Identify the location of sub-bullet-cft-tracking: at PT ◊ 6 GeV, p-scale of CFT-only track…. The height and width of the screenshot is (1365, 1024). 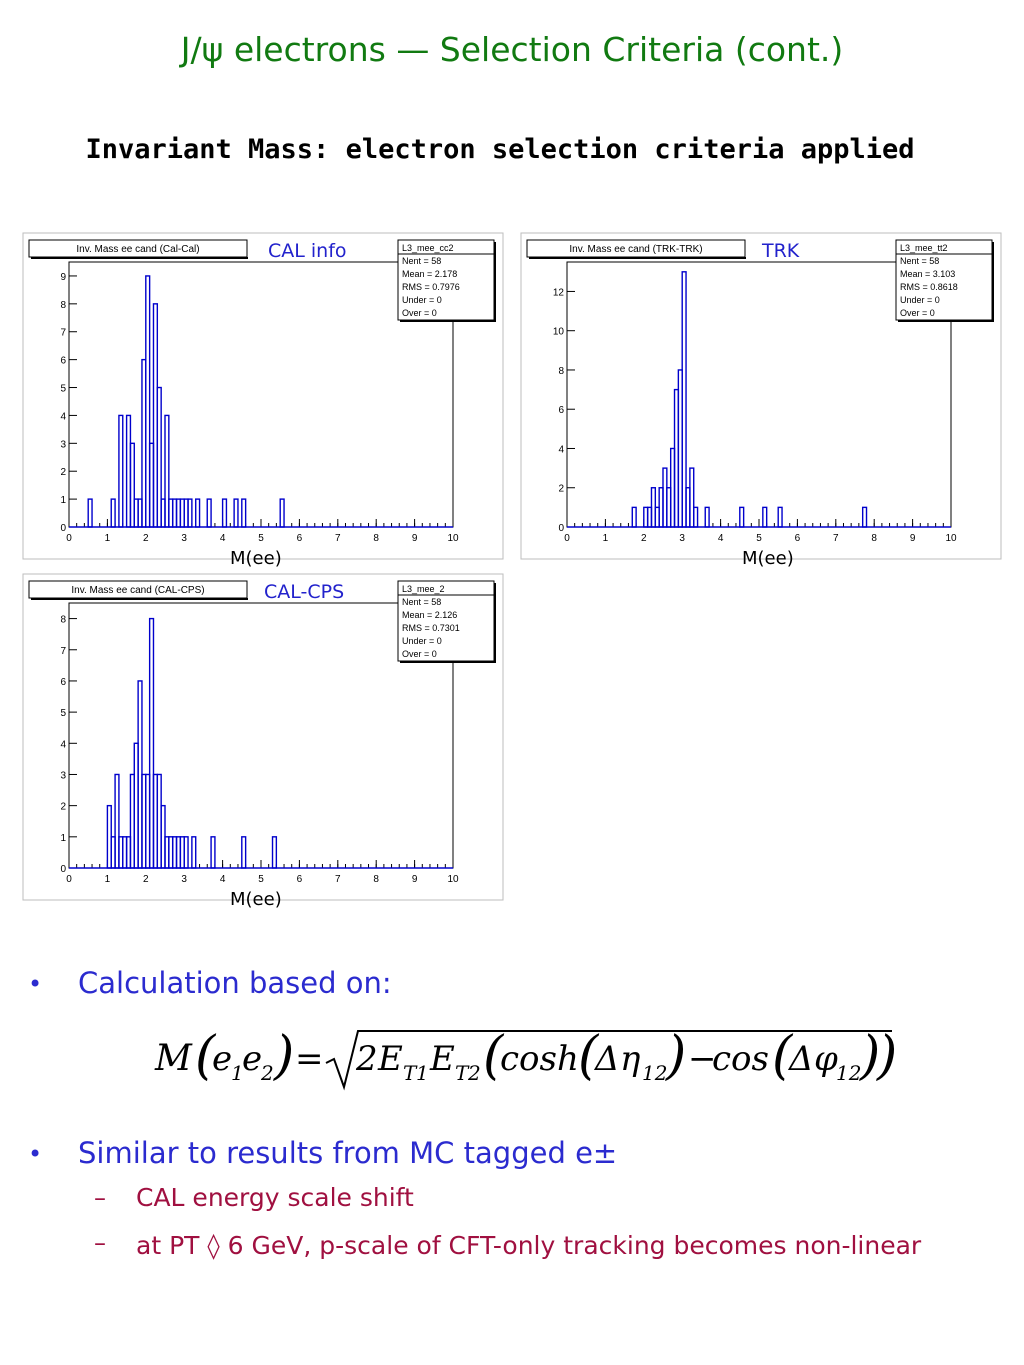
(529, 1245).